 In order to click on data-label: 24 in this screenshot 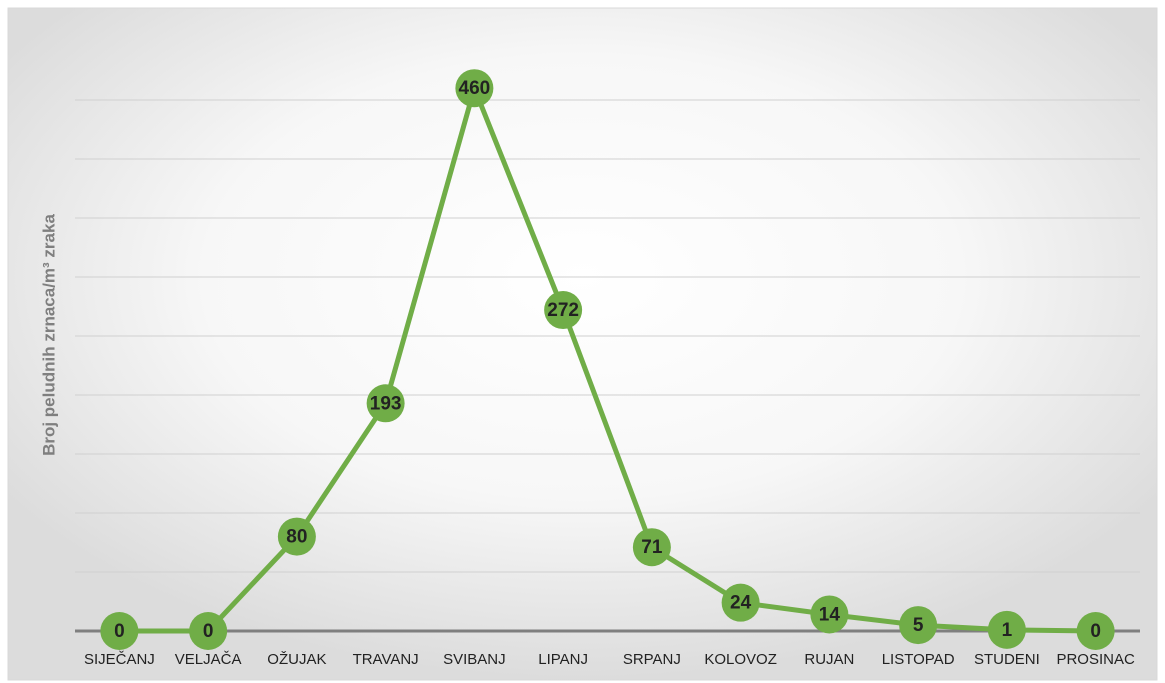, I will do `click(741, 603)`.